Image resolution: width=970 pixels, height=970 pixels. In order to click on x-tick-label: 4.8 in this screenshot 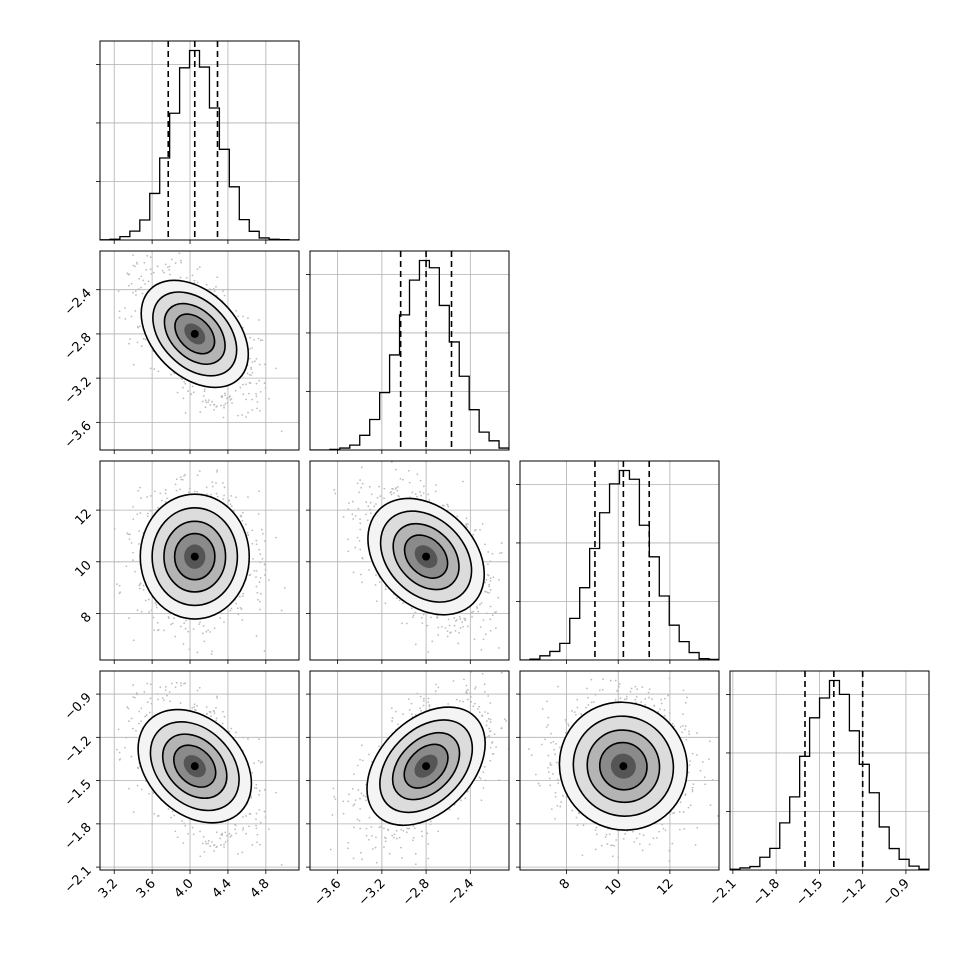, I will do `click(259, 888)`.